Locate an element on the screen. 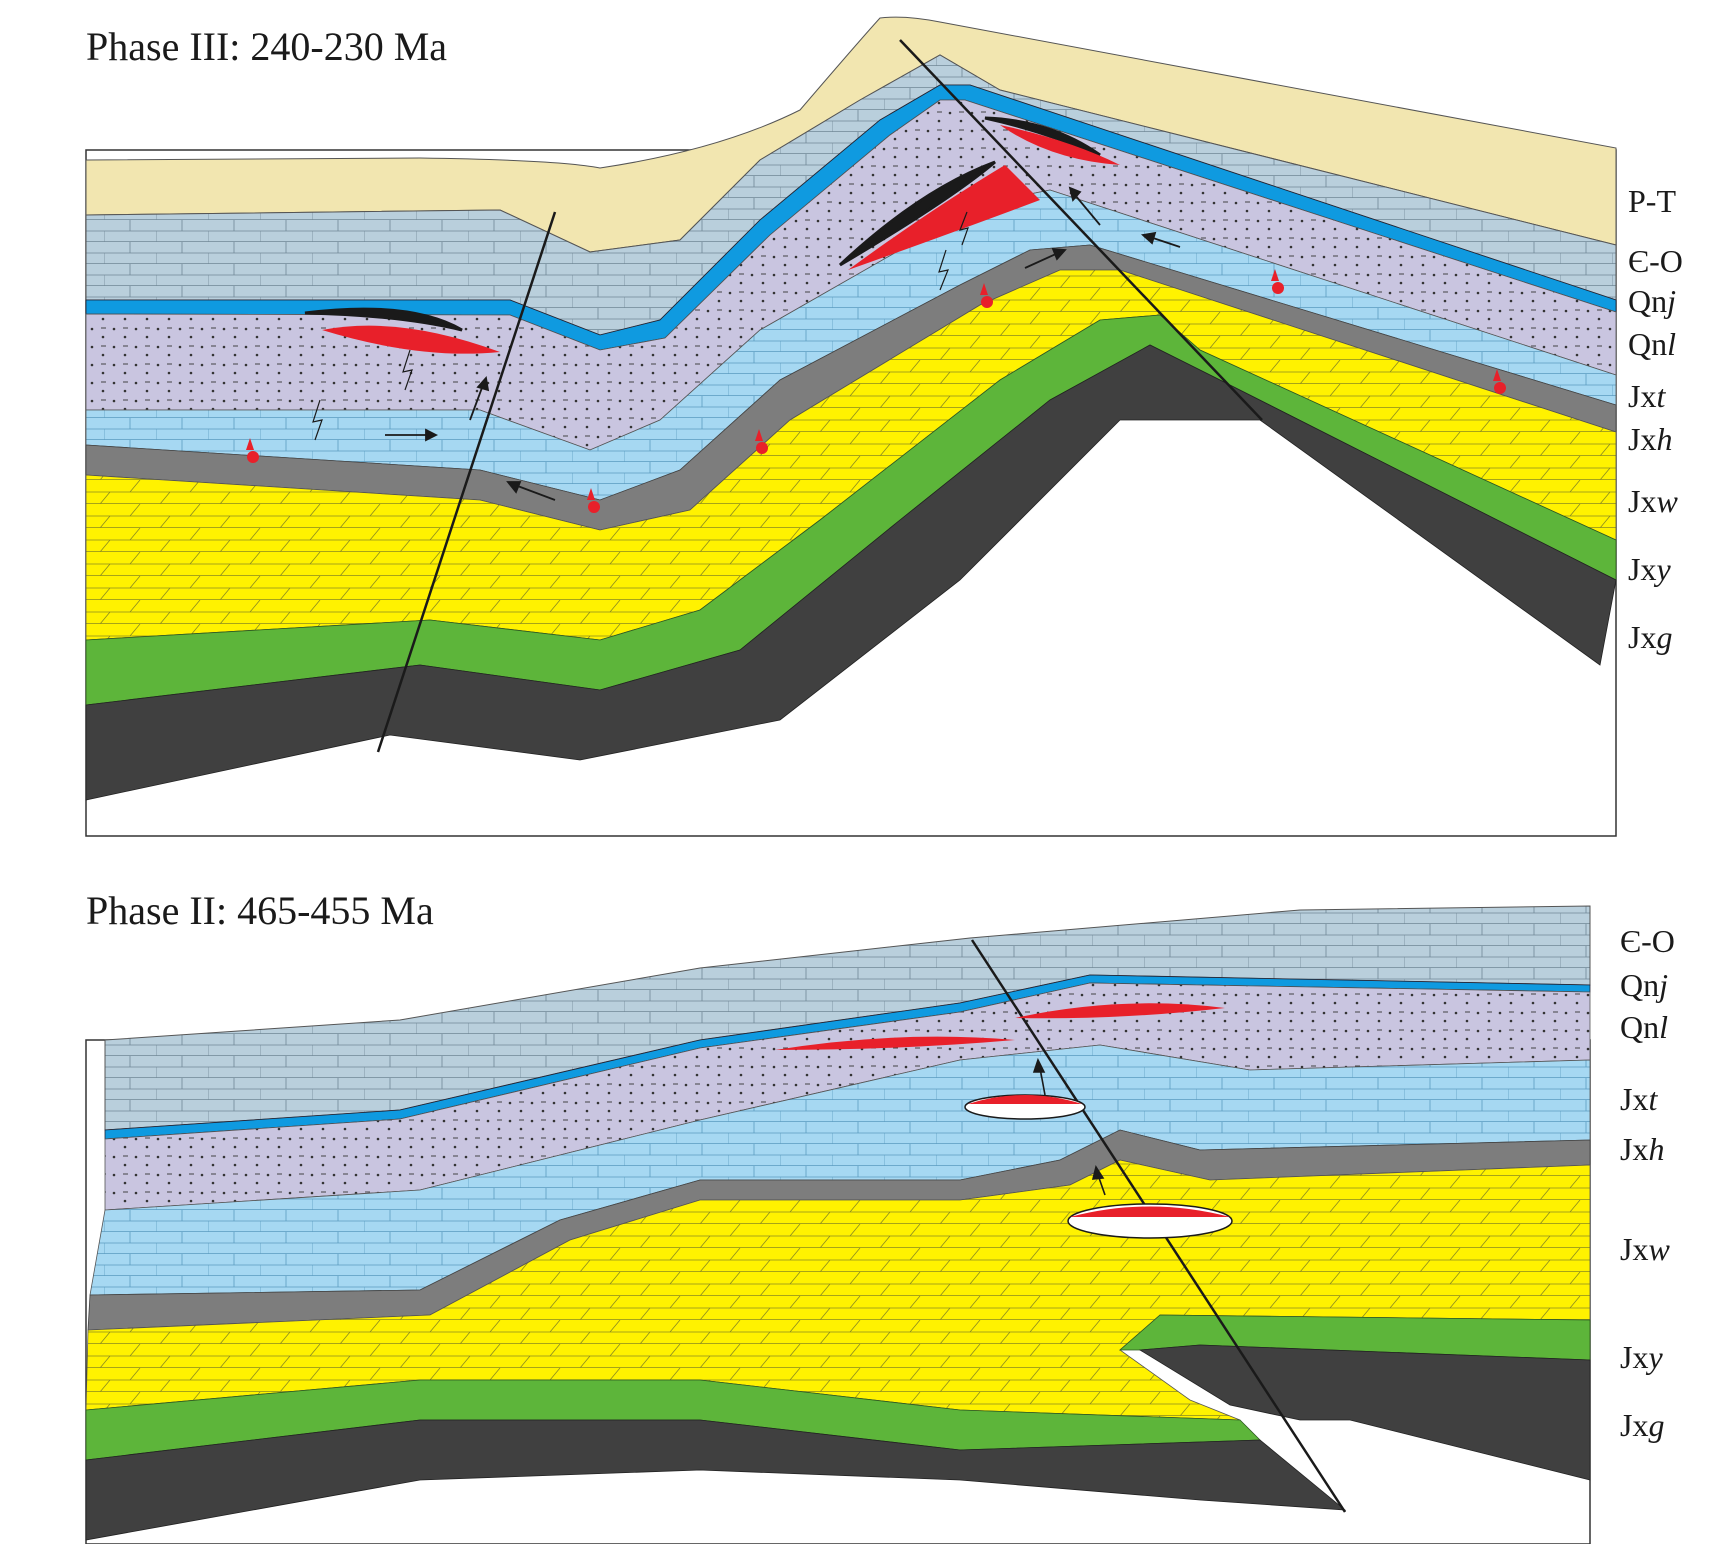 The width and height of the screenshot is (1719, 1544). layer-Jxg is located at coordinates (838, 1442).